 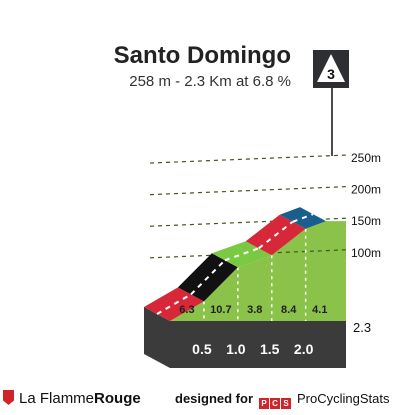 I want to click on category-number: 3, so click(x=331, y=74).